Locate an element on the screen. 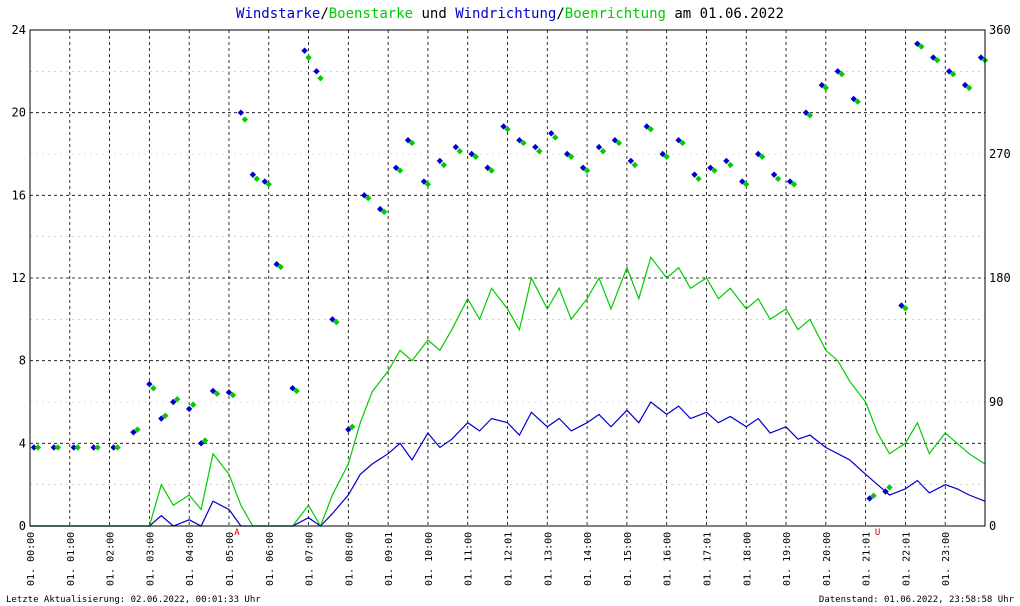 The width and height of the screenshot is (1020, 606). x-tick-label: 01. 05:00 is located at coordinates (230, 559).